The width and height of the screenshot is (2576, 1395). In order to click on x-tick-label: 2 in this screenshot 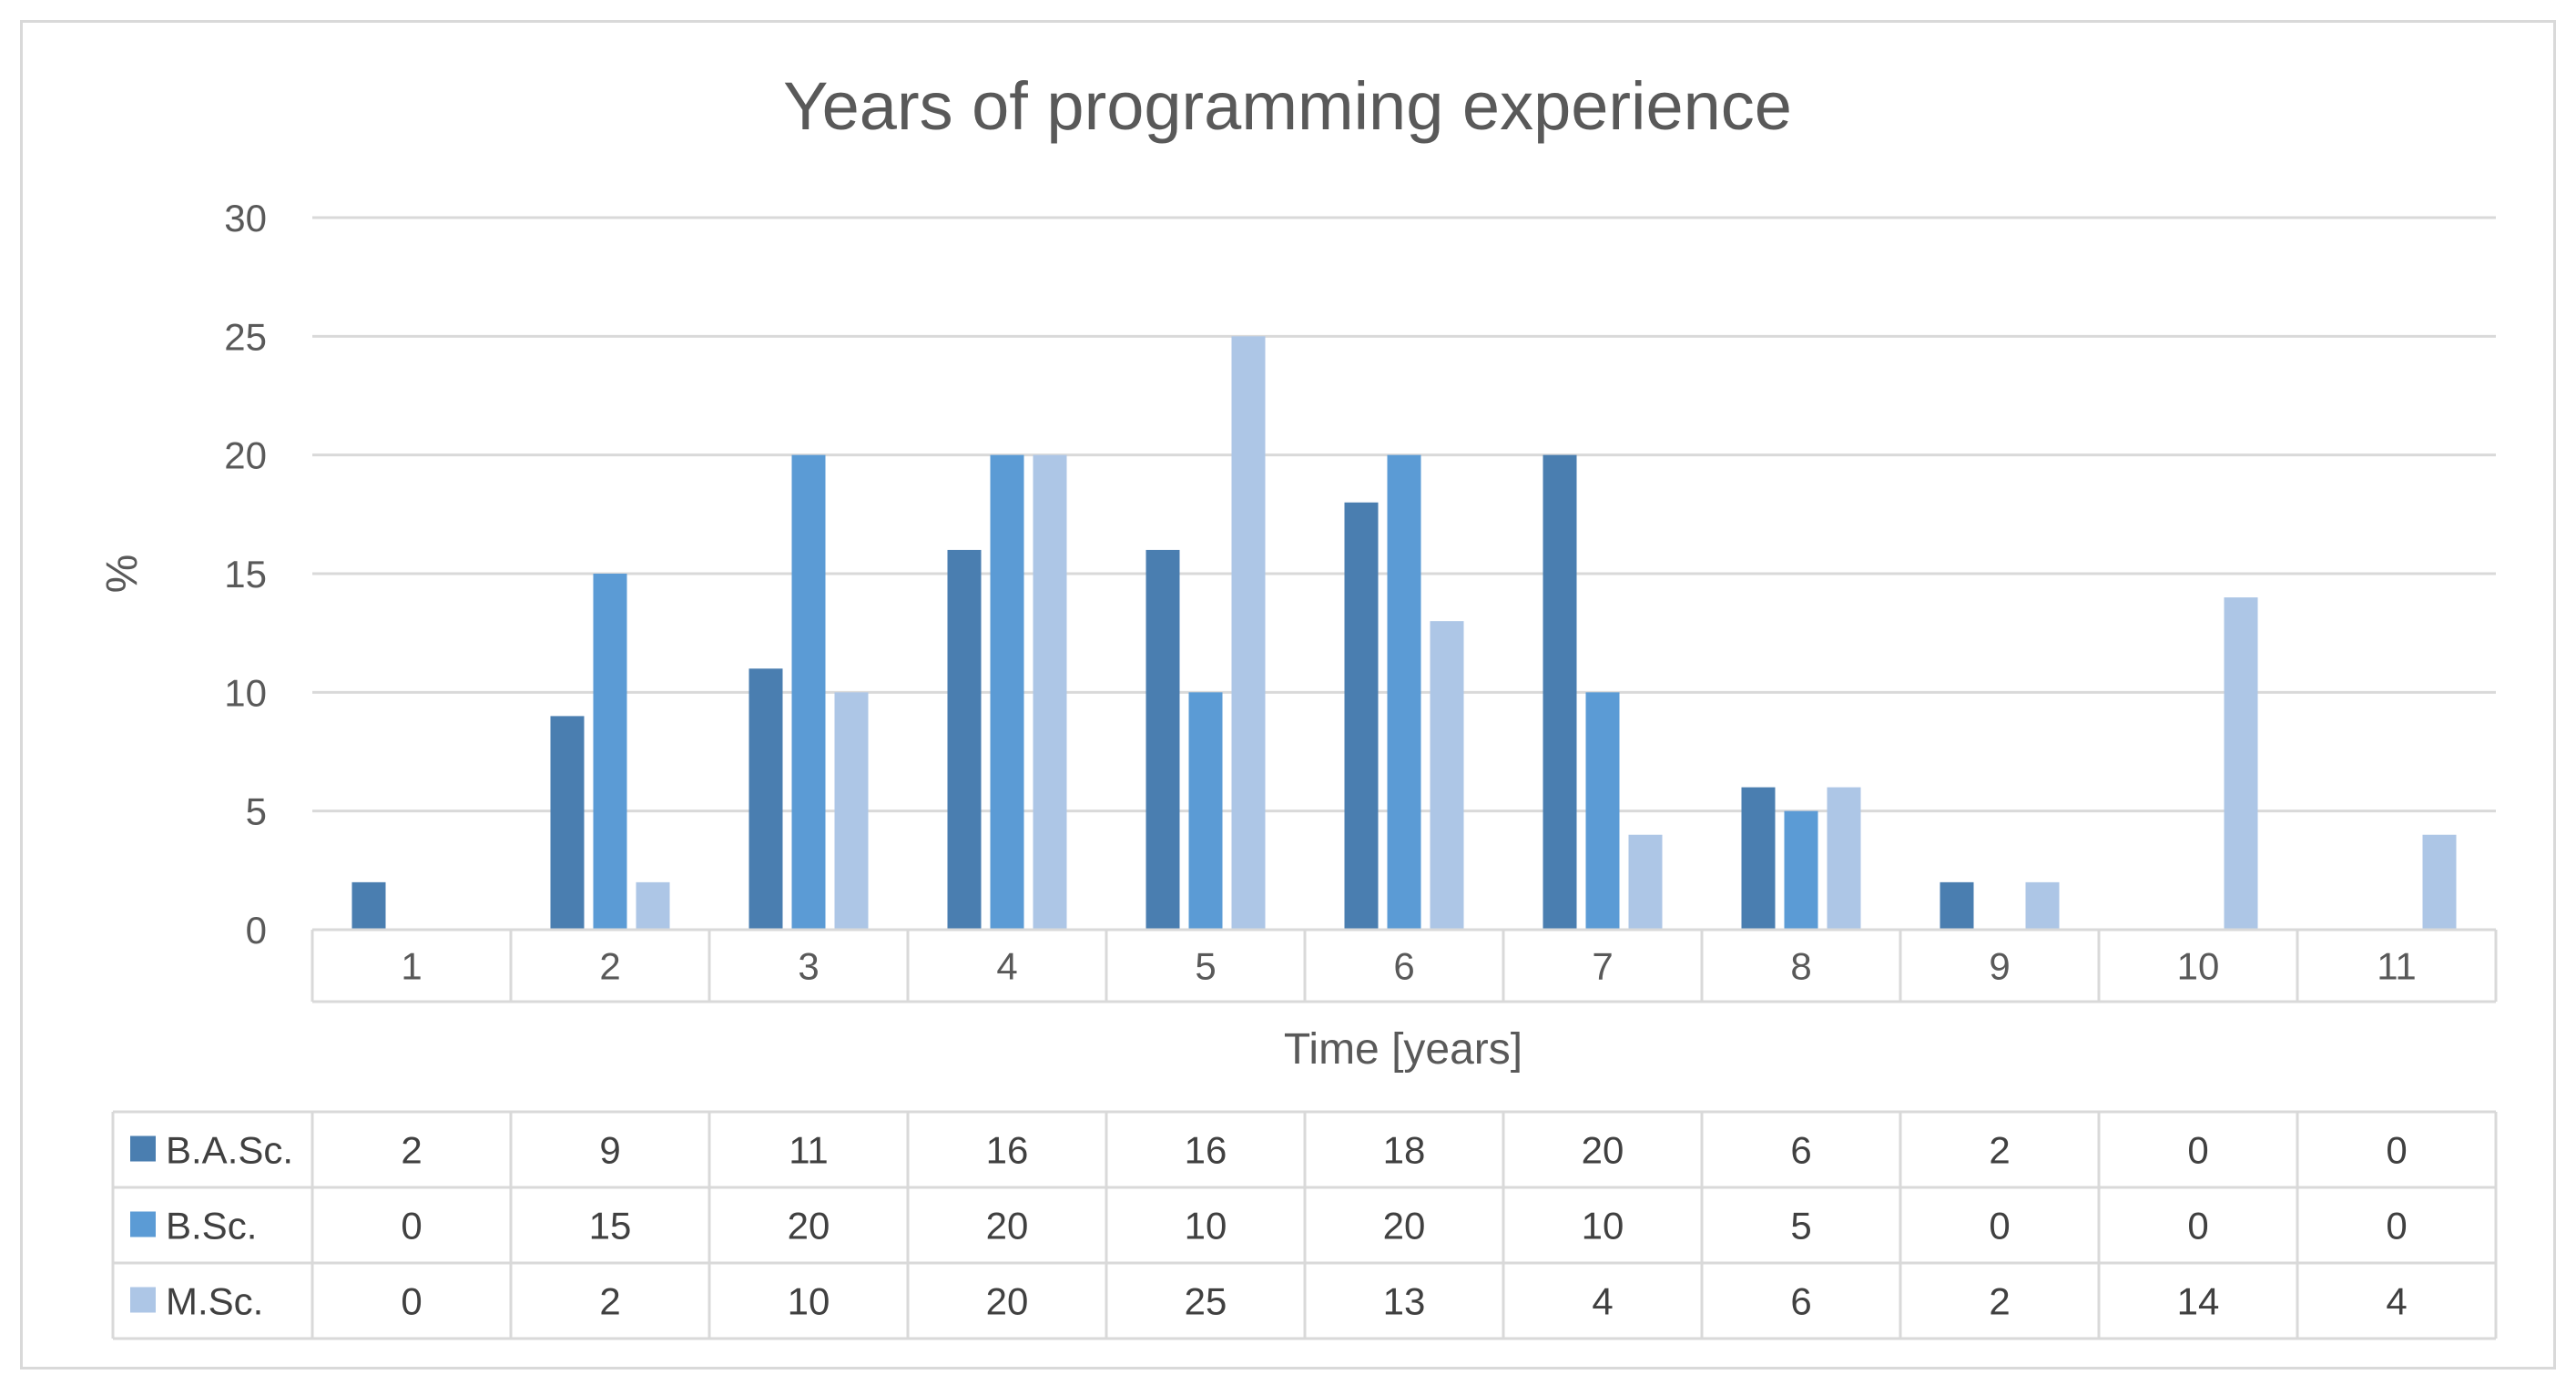, I will do `click(609, 966)`.